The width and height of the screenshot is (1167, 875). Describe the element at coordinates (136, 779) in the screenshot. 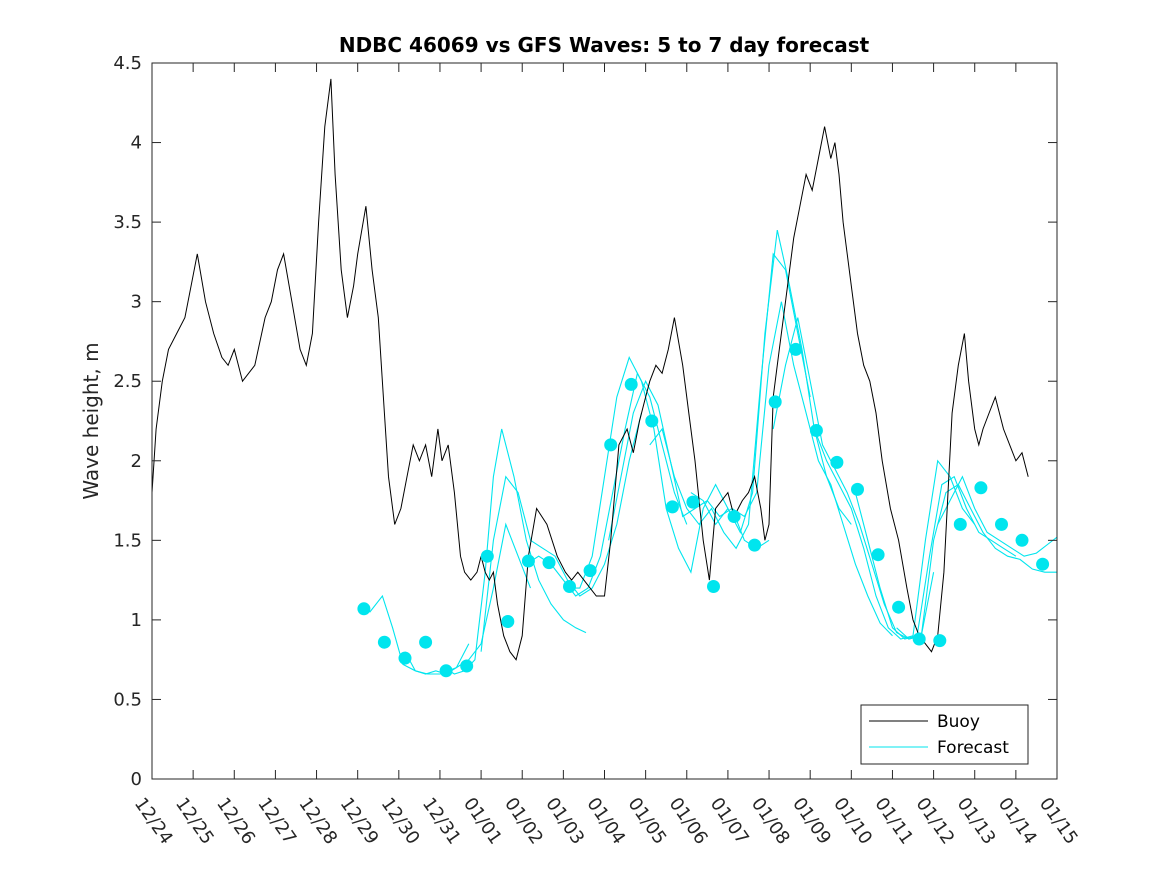

I see `y-tick-label: 0` at that location.